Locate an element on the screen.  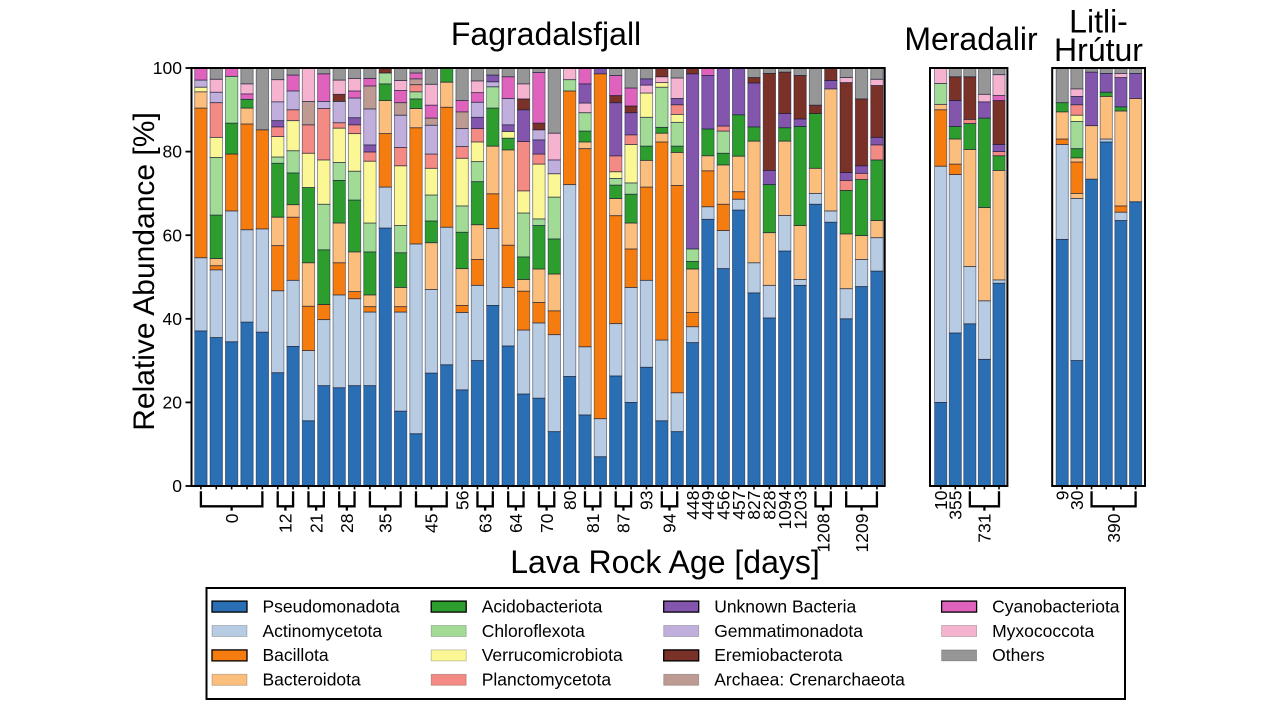
svg-text: 45 is located at coordinates (432, 523).